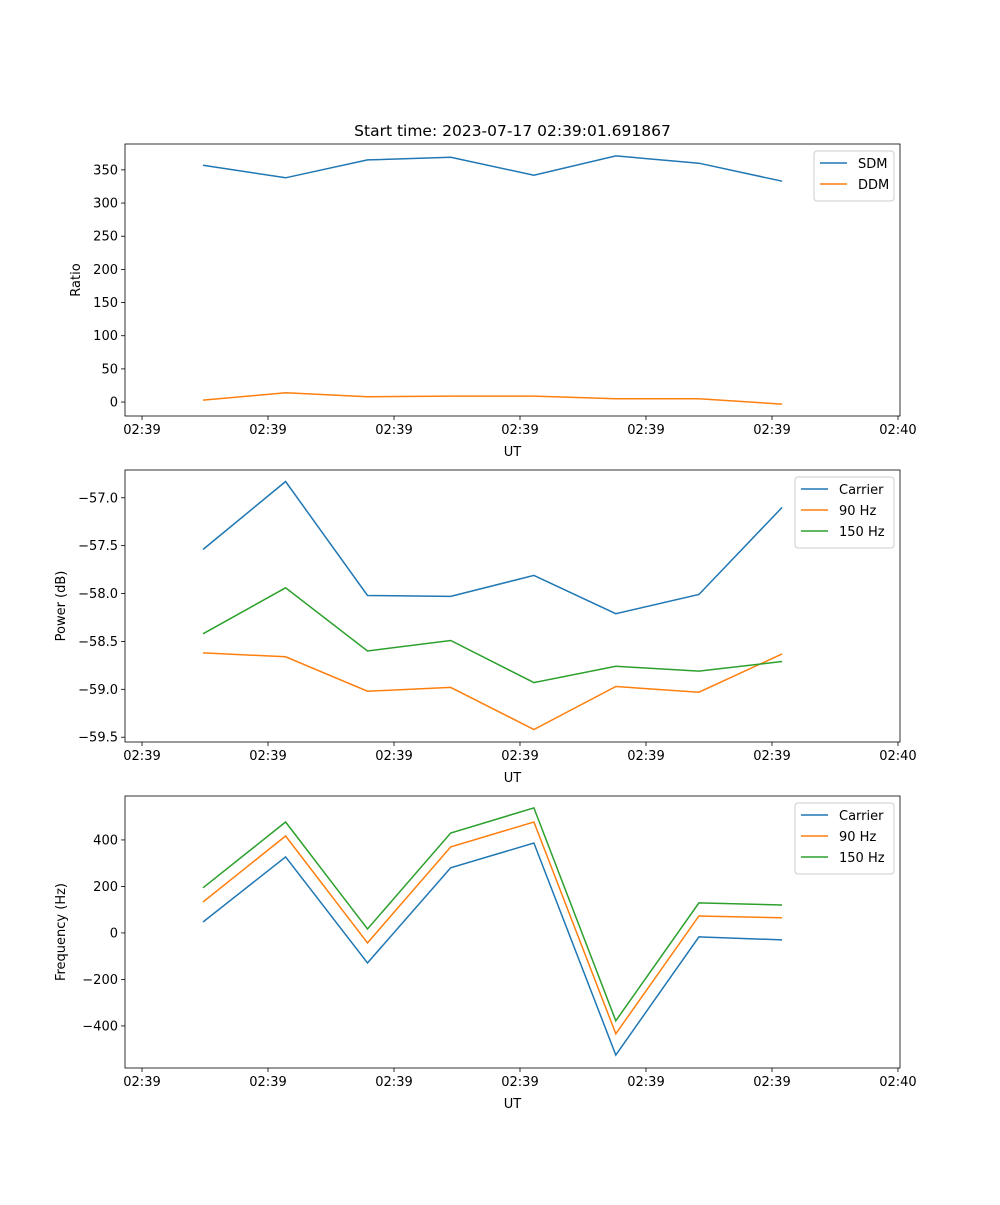 The height and width of the screenshot is (1205, 1000). What do you see at coordinates (109, 369) in the screenshot?
I see `y-tick-label: 50` at bounding box center [109, 369].